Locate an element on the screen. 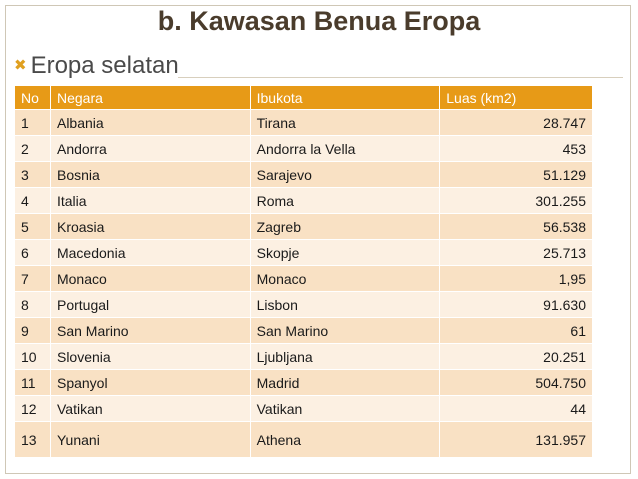 Image resolution: width=638 pixels, height=479 pixels. table-row: 6 Macedonia Skopje 25.713 is located at coordinates (303, 252).